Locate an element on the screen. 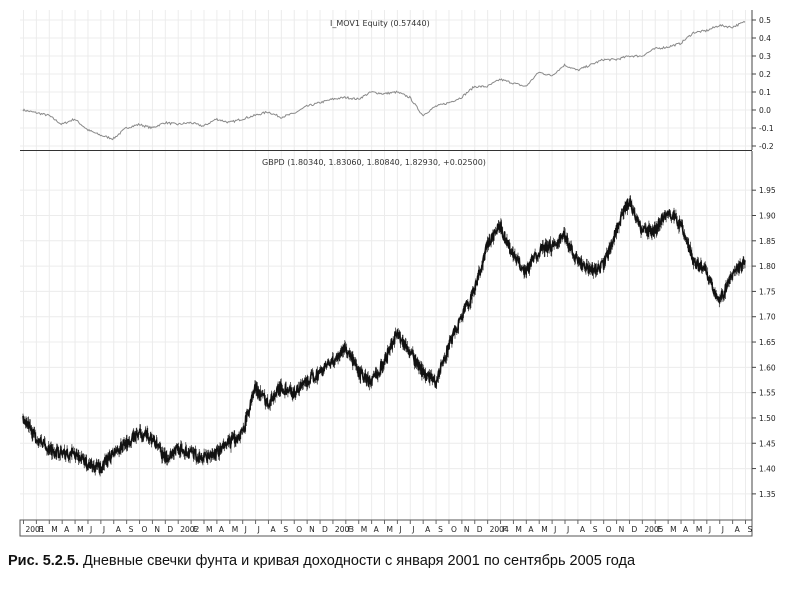 Image resolution: width=794 pixels, height=592 pixels. price-y-tick-label: 1.55 is located at coordinates (767, 393).